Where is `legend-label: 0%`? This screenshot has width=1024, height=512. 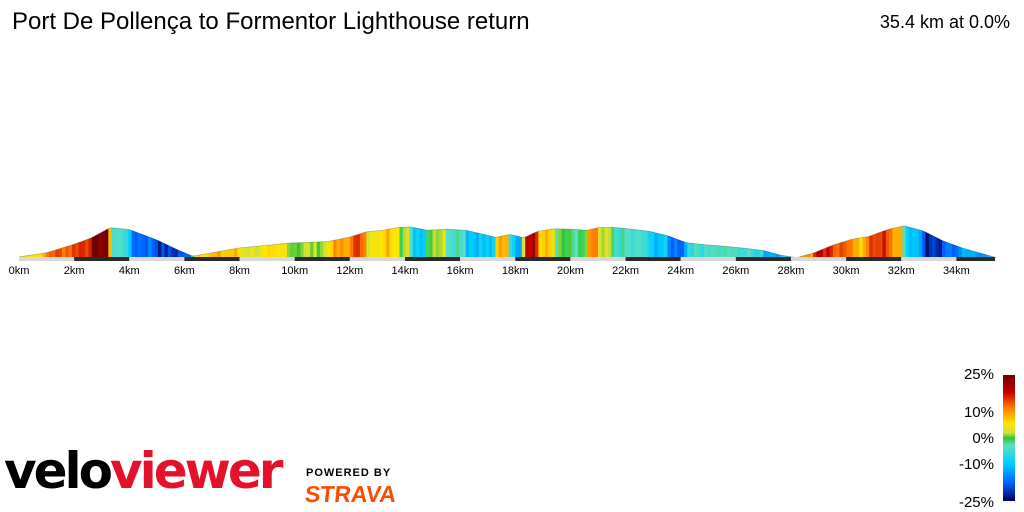
legend-label: 0% is located at coordinates (983, 438).